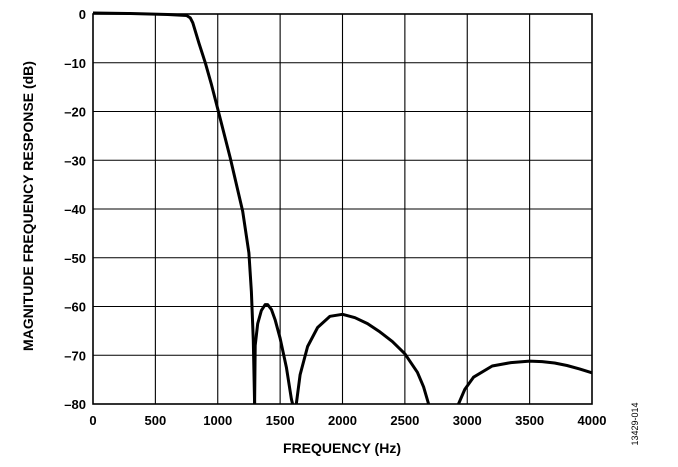 This screenshot has width=678, height=467. Describe the element at coordinates (82, 14) in the screenshot. I see `y-tick-label: 0` at that location.